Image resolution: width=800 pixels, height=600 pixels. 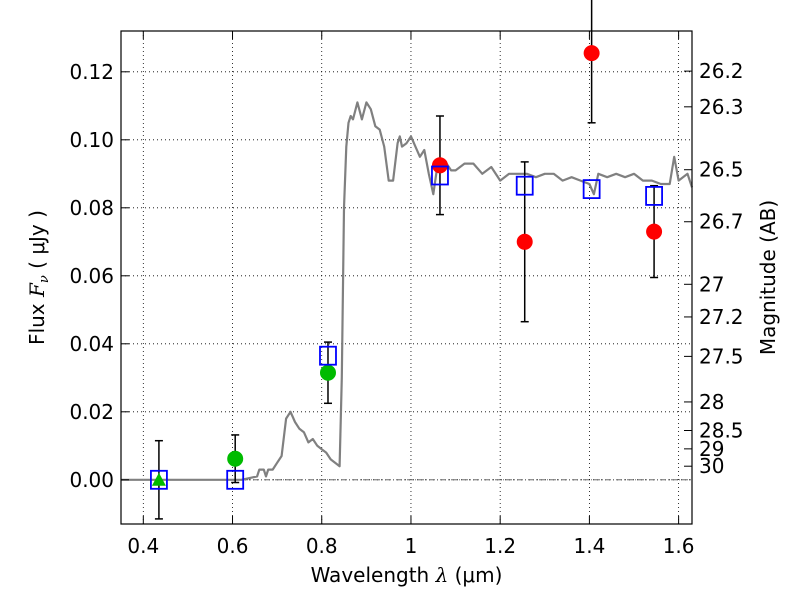 What do you see at coordinates (711, 402) in the screenshot?
I see `y2-tick-label: 28` at bounding box center [711, 402].